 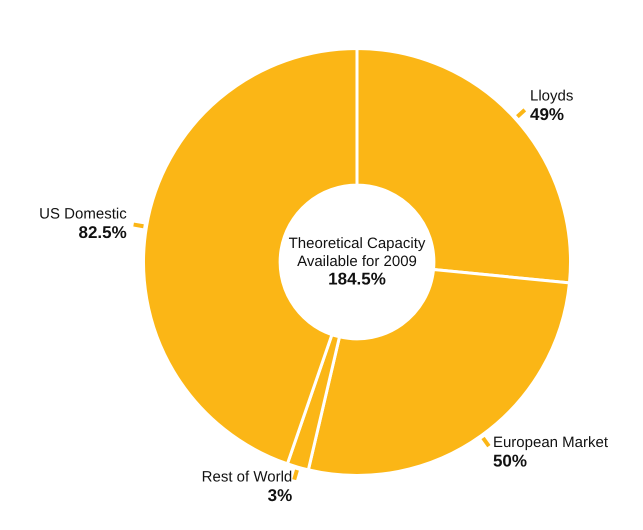 What do you see at coordinates (509, 461) in the screenshot?
I see `data-label: 50%` at bounding box center [509, 461].